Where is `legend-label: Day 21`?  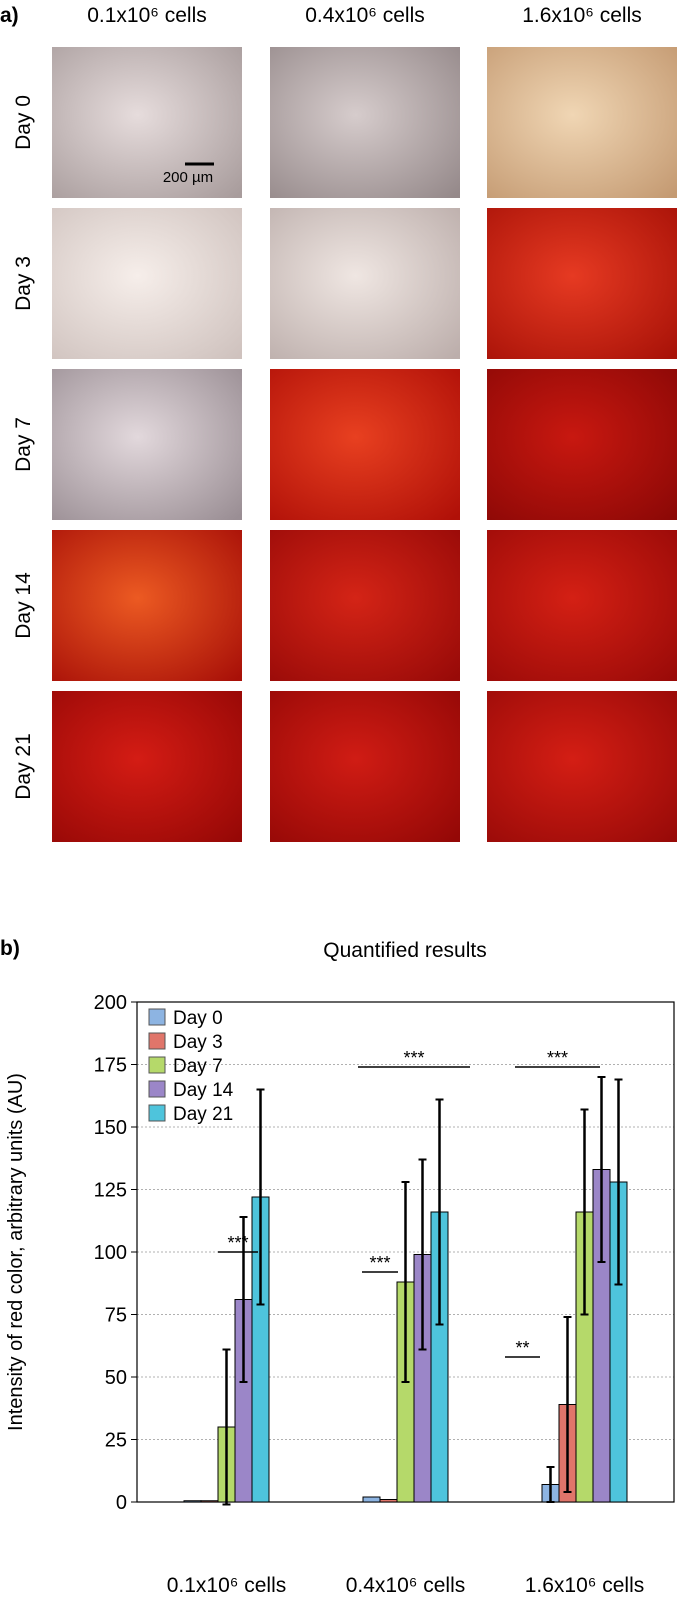 legend-label: Day 21 is located at coordinates (203, 1114).